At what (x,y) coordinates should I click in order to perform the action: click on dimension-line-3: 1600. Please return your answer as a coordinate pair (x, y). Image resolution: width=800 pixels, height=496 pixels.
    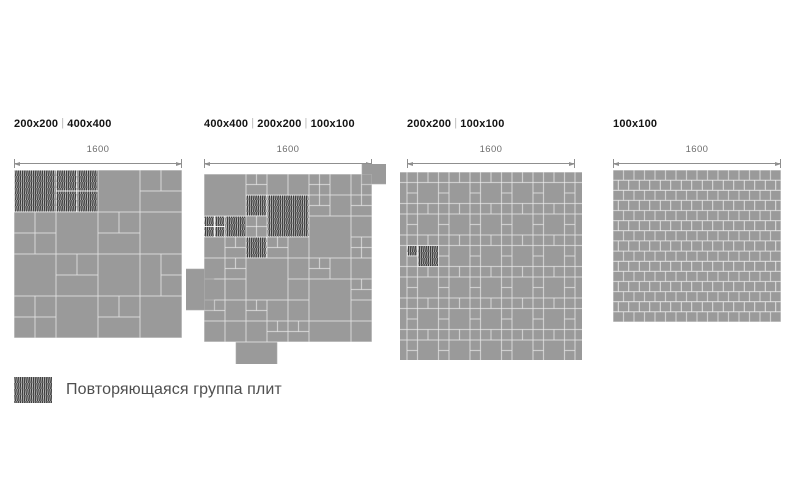
    Looking at the image, I should click on (491, 156).